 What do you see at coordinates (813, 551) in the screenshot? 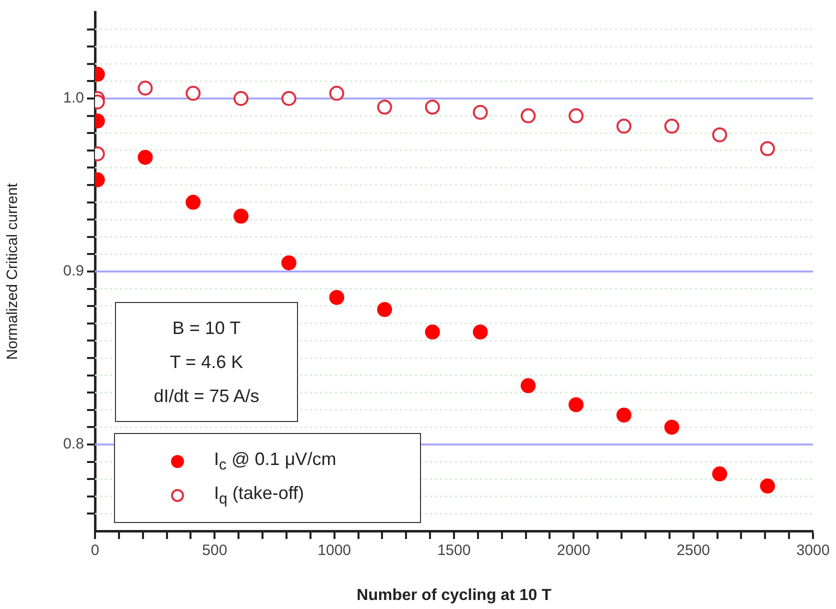
I see `x-tick-label: 3000` at bounding box center [813, 551].